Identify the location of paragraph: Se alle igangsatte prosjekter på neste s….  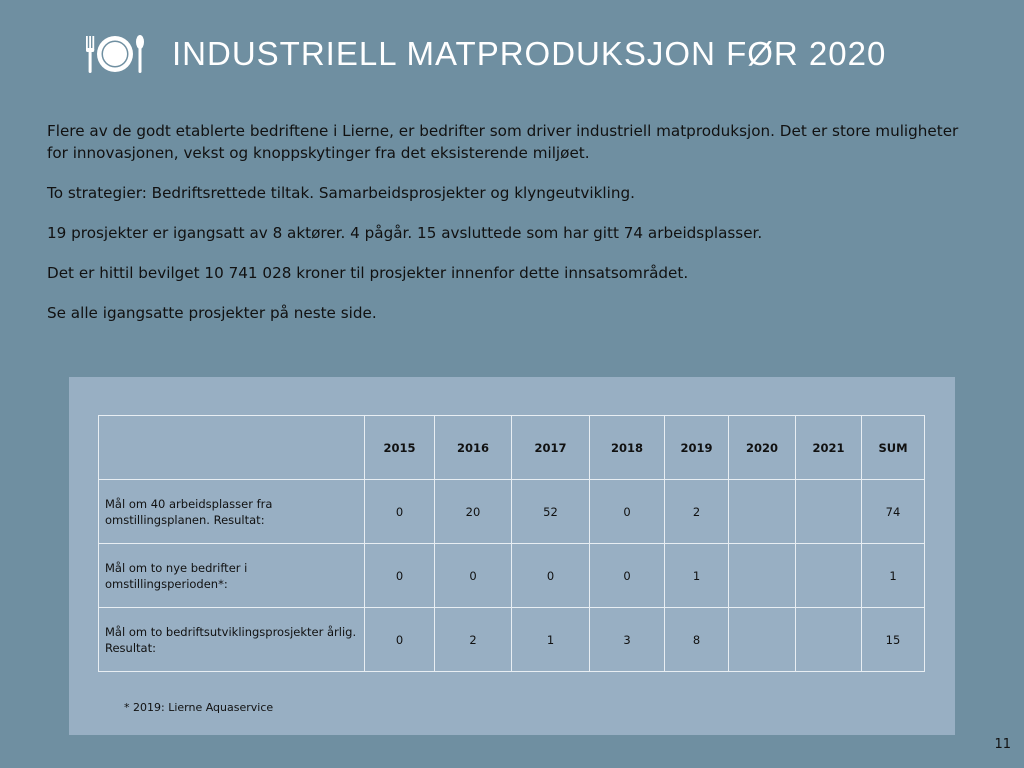
(212, 313).